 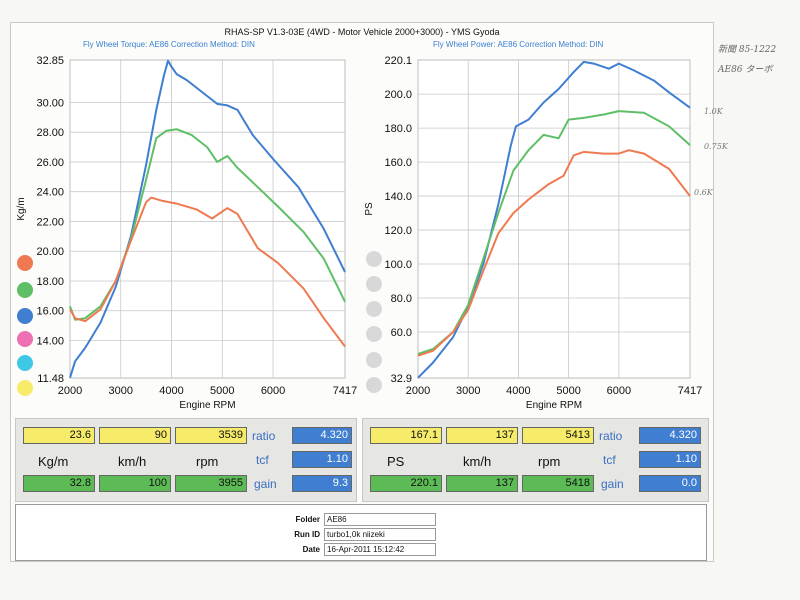 I want to click on torque-x-tick-0: 2000, so click(x=70, y=391).